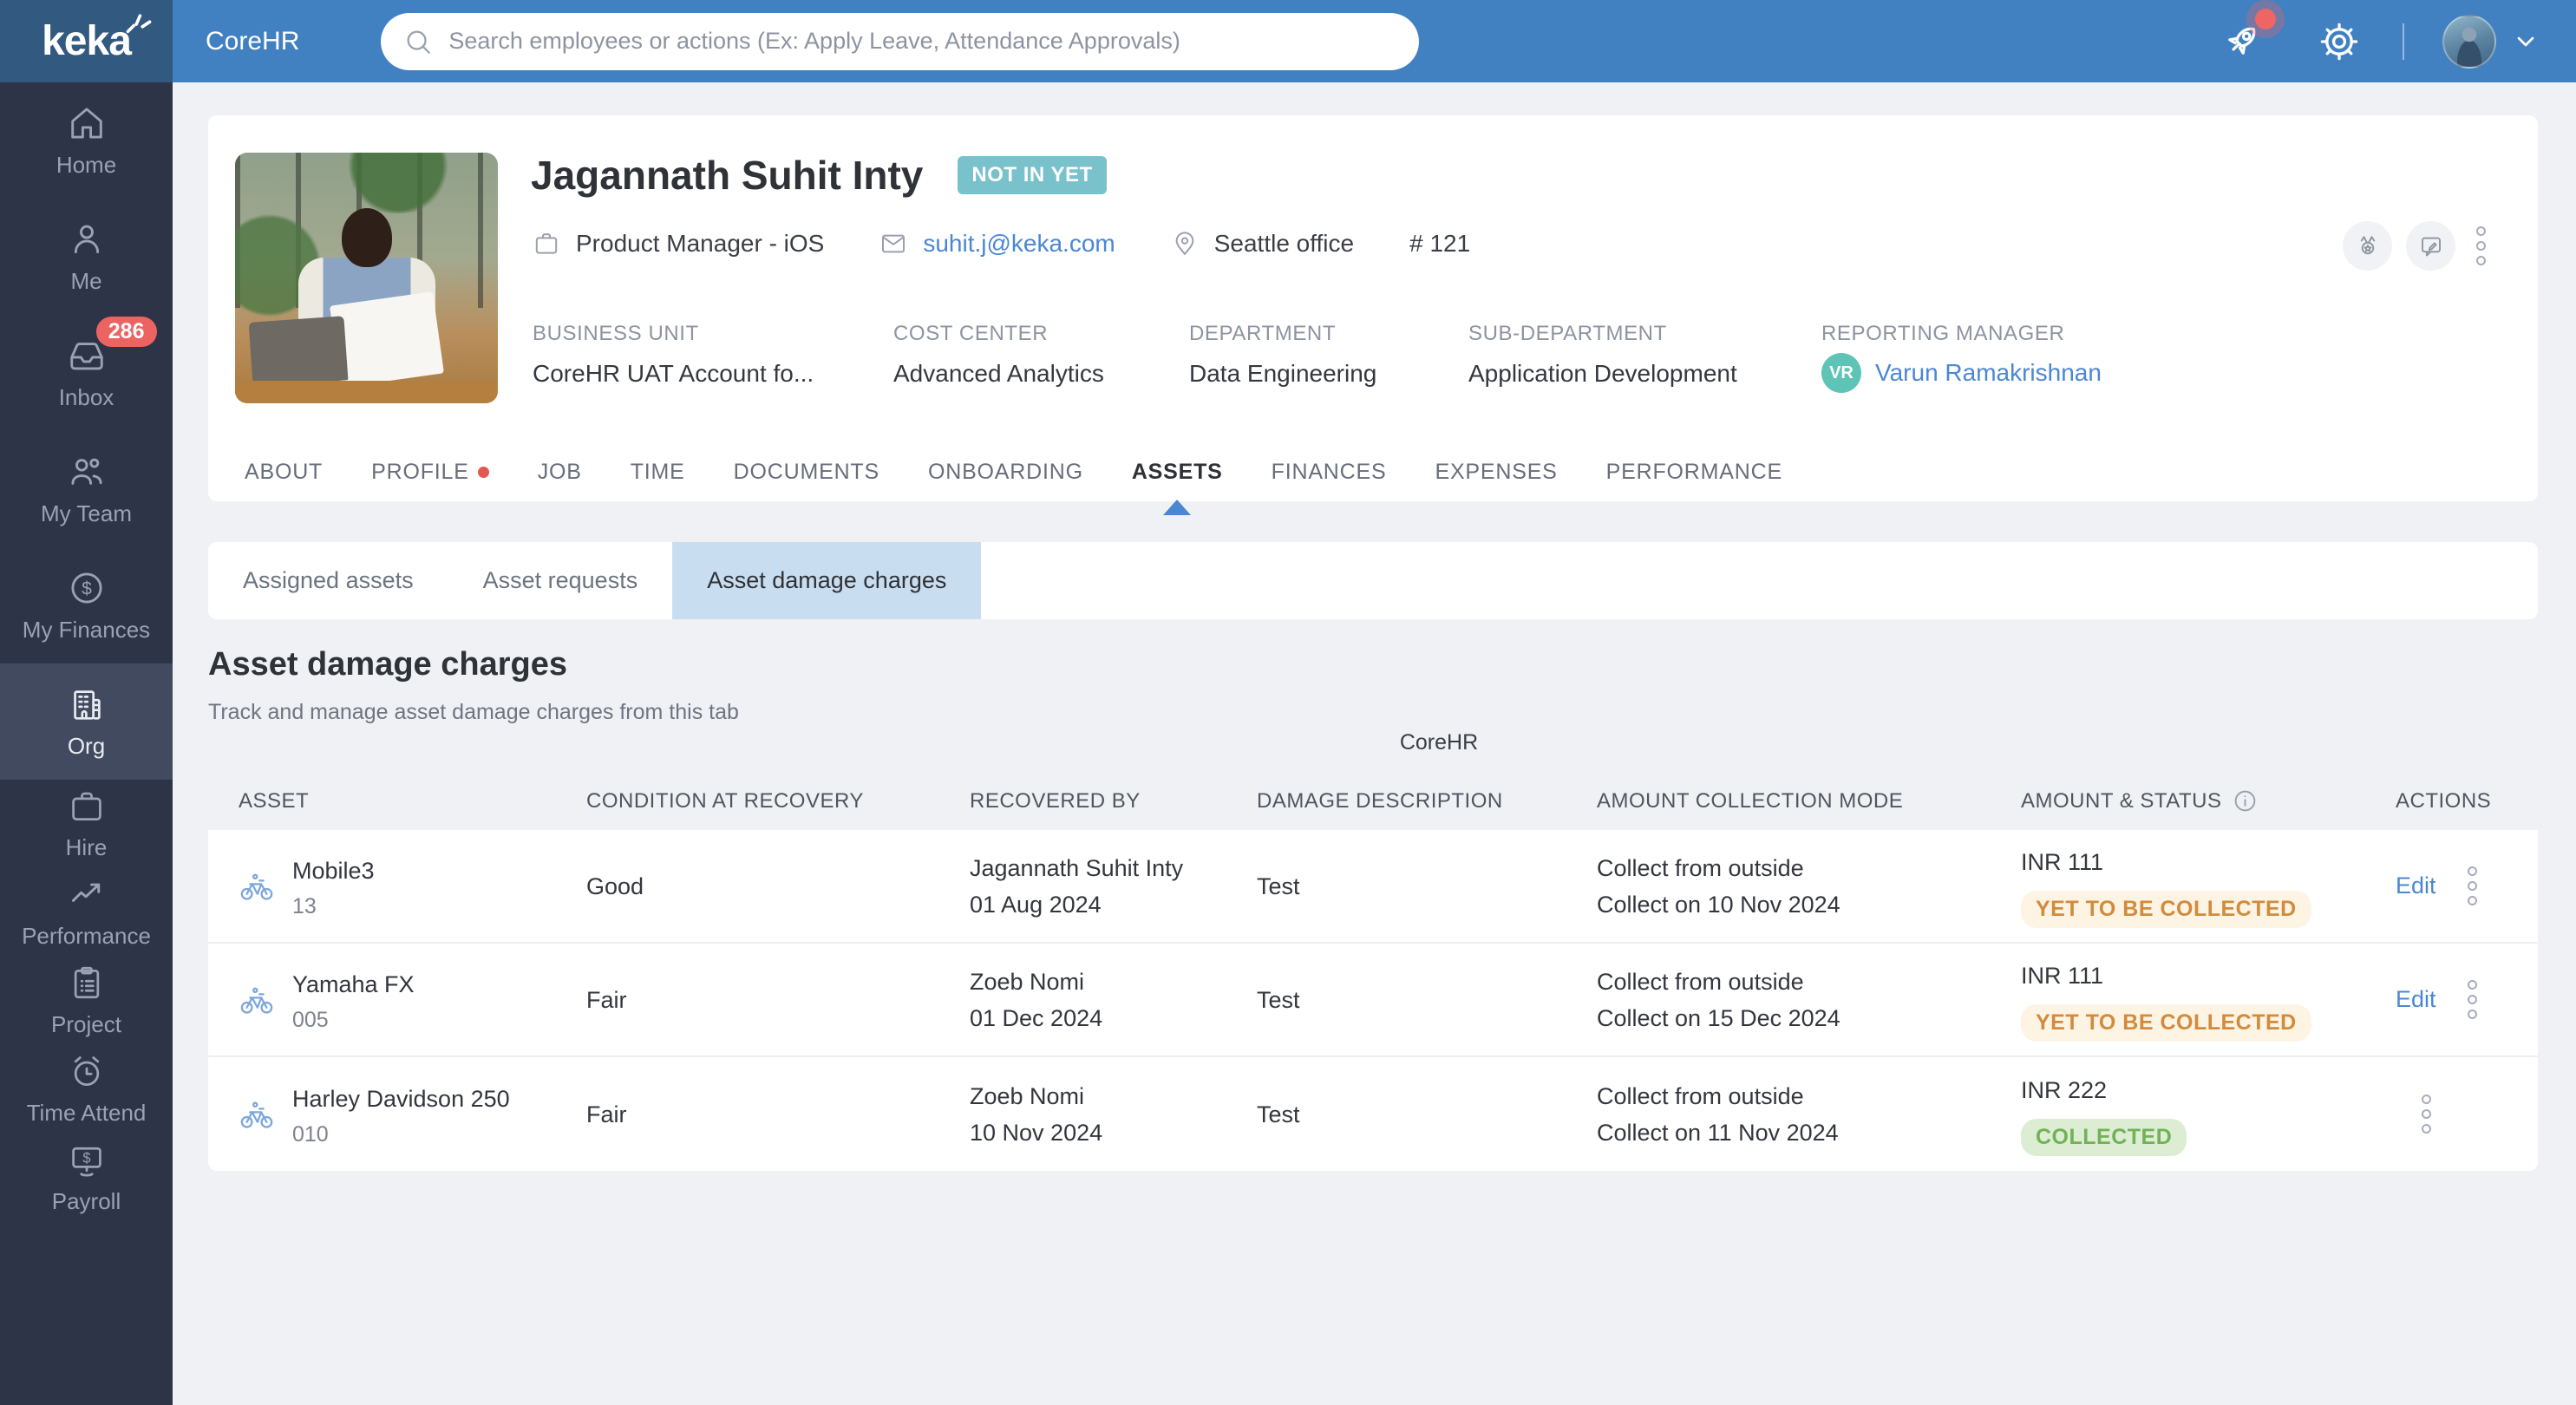 This screenshot has width=2576, height=1405. Describe the element at coordinates (2367, 246) in the screenshot. I see `praise-button` at that location.